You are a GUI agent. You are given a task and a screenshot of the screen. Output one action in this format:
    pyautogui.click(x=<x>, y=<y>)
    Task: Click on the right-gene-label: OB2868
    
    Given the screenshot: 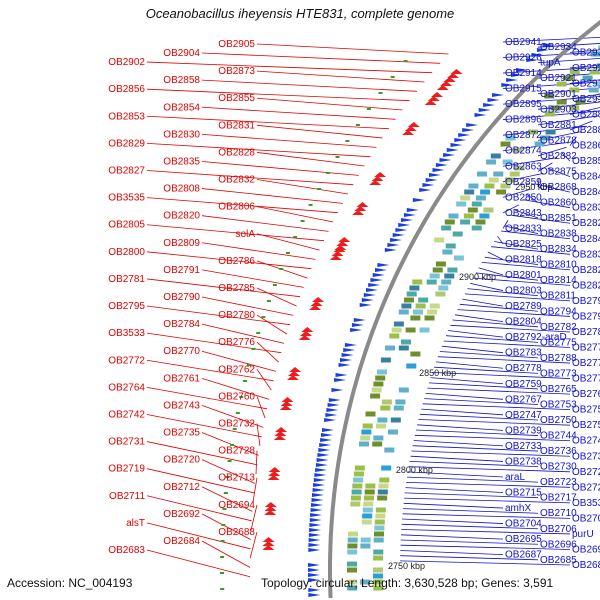 What is the action you would take?
    pyautogui.click(x=558, y=187)
    